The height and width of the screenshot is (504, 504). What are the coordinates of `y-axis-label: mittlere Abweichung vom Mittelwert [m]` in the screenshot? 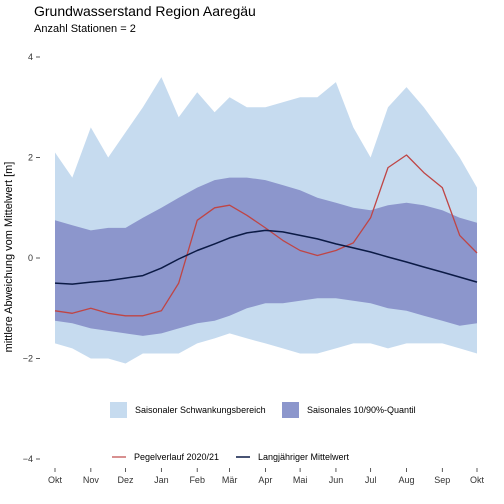 It's located at (9, 257).